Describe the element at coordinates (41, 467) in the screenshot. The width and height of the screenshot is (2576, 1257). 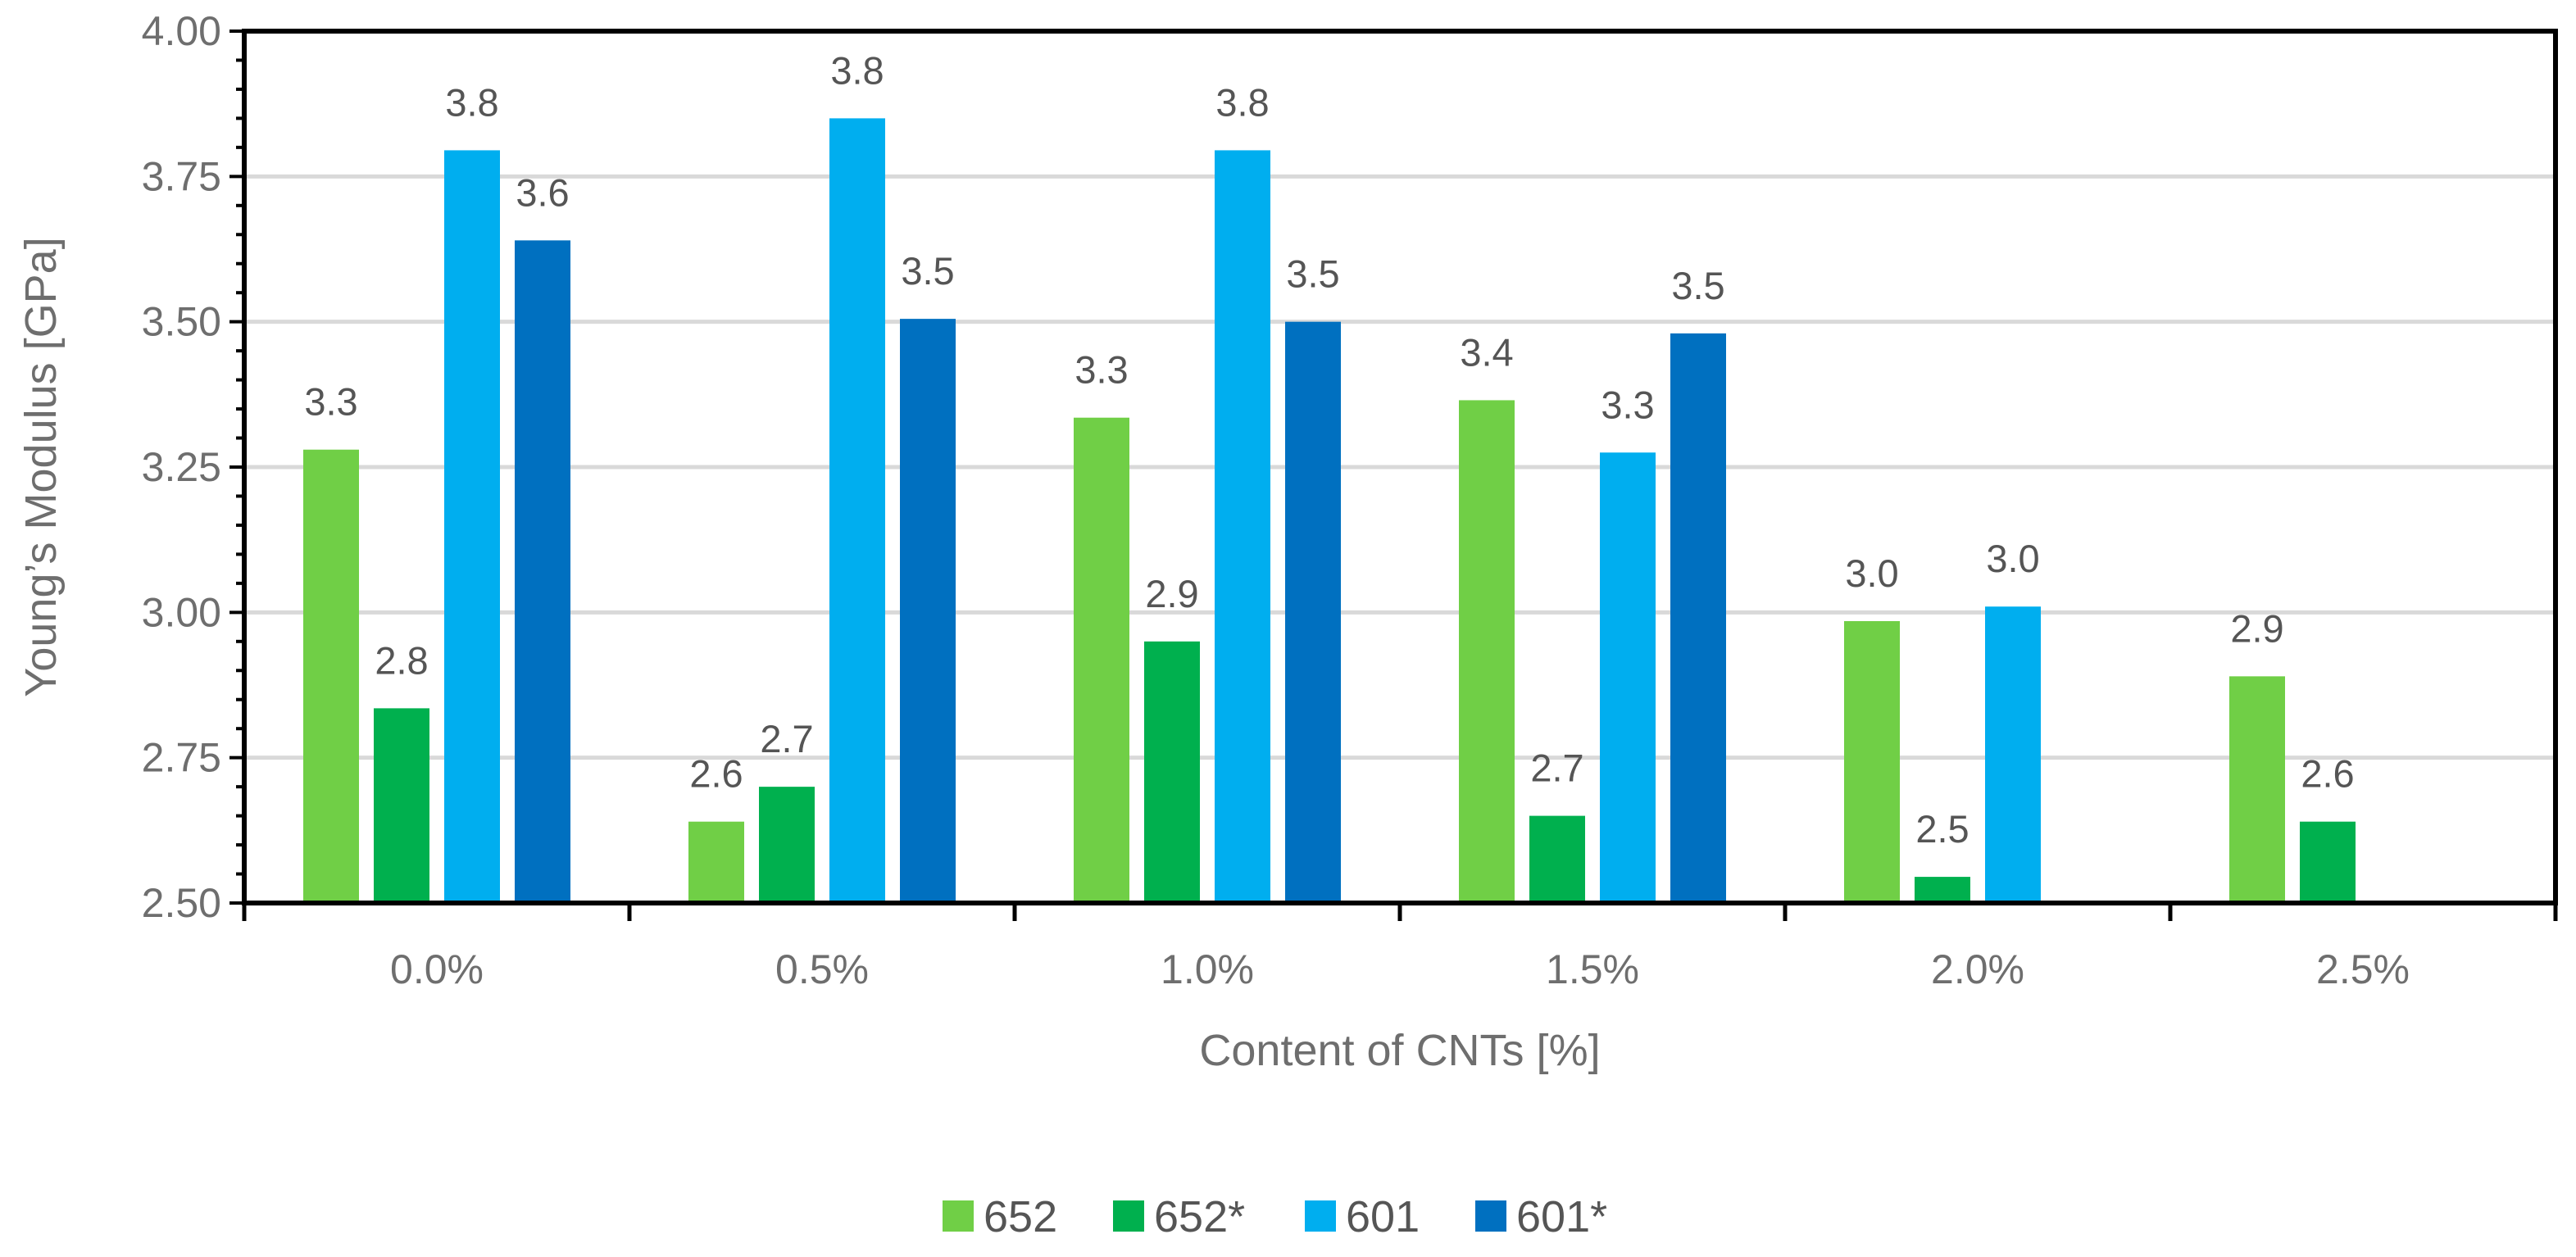
I see `y-axis-title: Young’s Modulus [GPa]` at that location.